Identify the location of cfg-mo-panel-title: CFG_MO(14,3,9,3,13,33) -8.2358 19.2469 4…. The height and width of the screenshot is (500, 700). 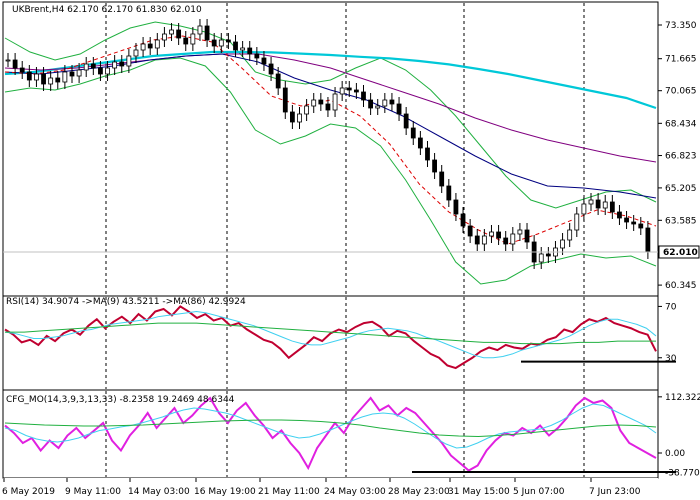
(120, 400).